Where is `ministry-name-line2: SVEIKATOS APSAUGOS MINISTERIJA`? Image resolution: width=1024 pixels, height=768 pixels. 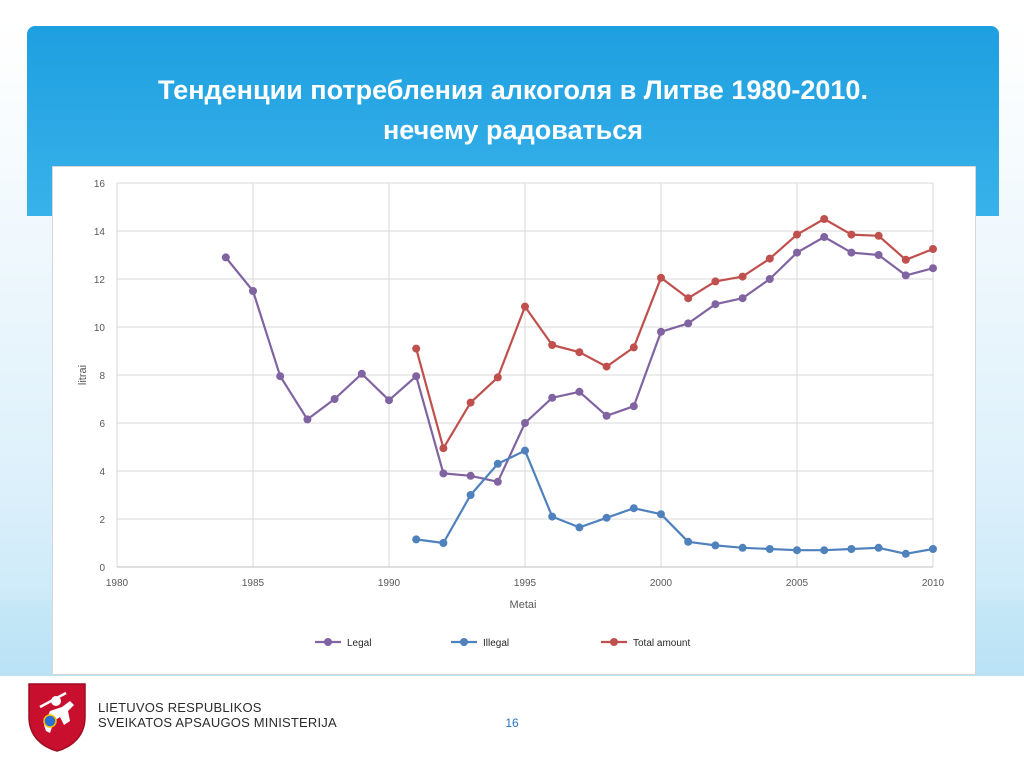
ministry-name-line2: SVEIKATOS APSAUGOS MINISTERIJA is located at coordinates (217, 722).